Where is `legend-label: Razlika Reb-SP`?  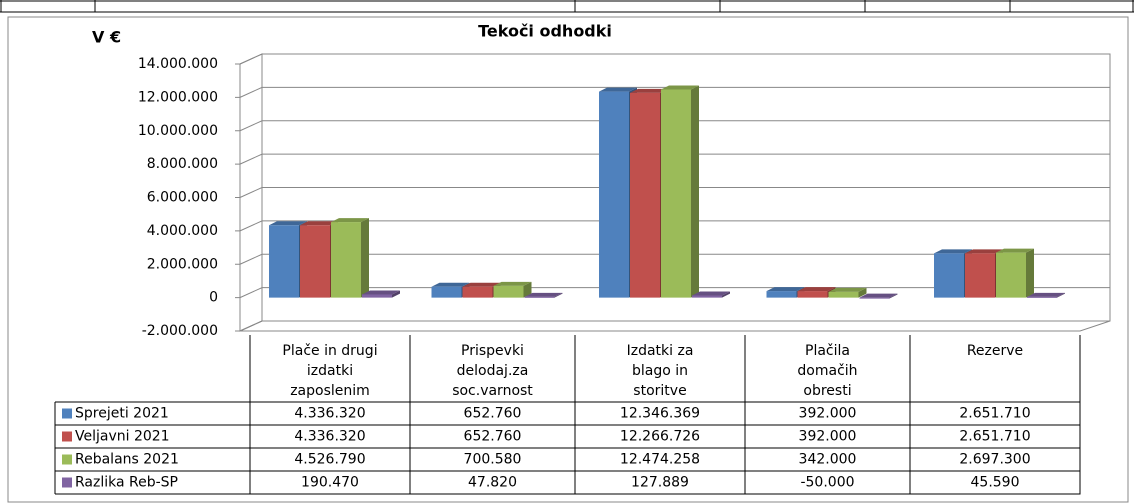
legend-label: Razlika Reb-SP is located at coordinates (126, 483).